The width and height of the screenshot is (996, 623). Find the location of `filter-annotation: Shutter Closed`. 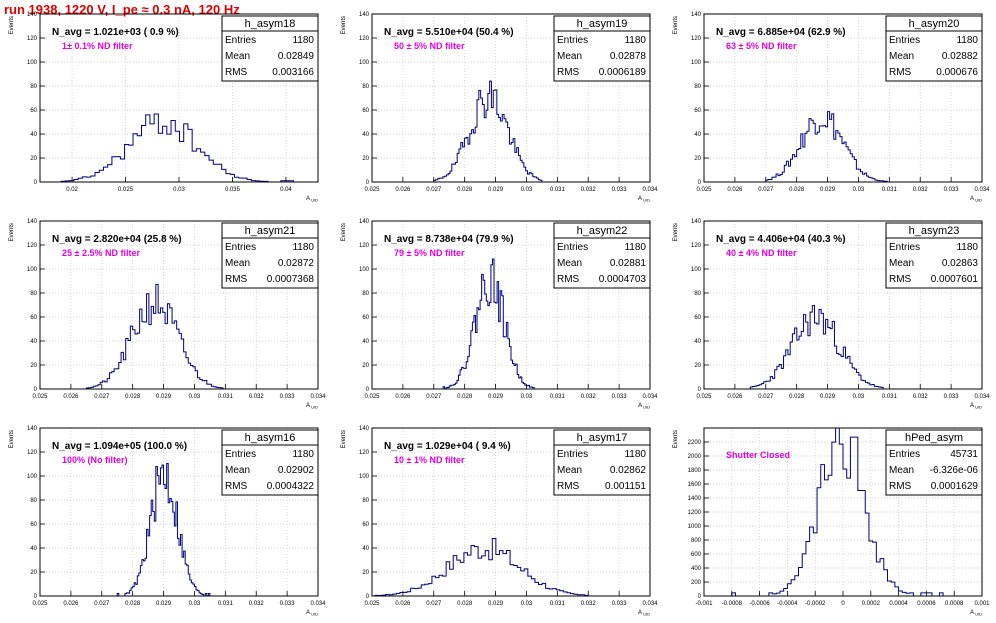

filter-annotation: Shutter Closed is located at coordinates (758, 455).